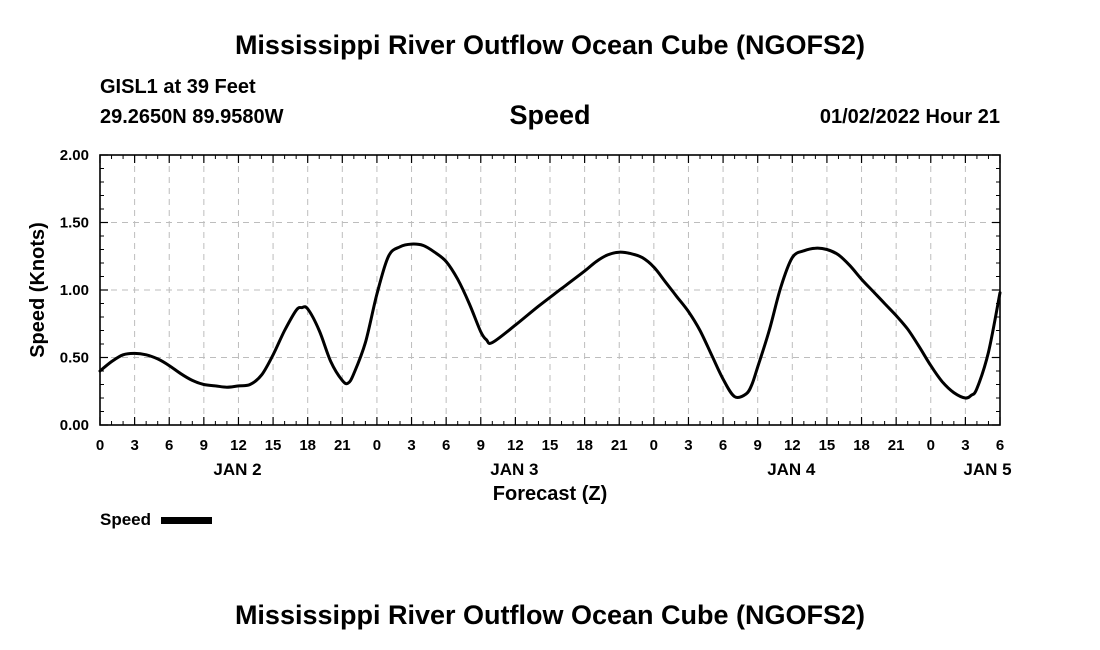 This screenshot has height=650, width=1100. I want to click on station-label: GISL1 at 39 Feet, so click(178, 87).